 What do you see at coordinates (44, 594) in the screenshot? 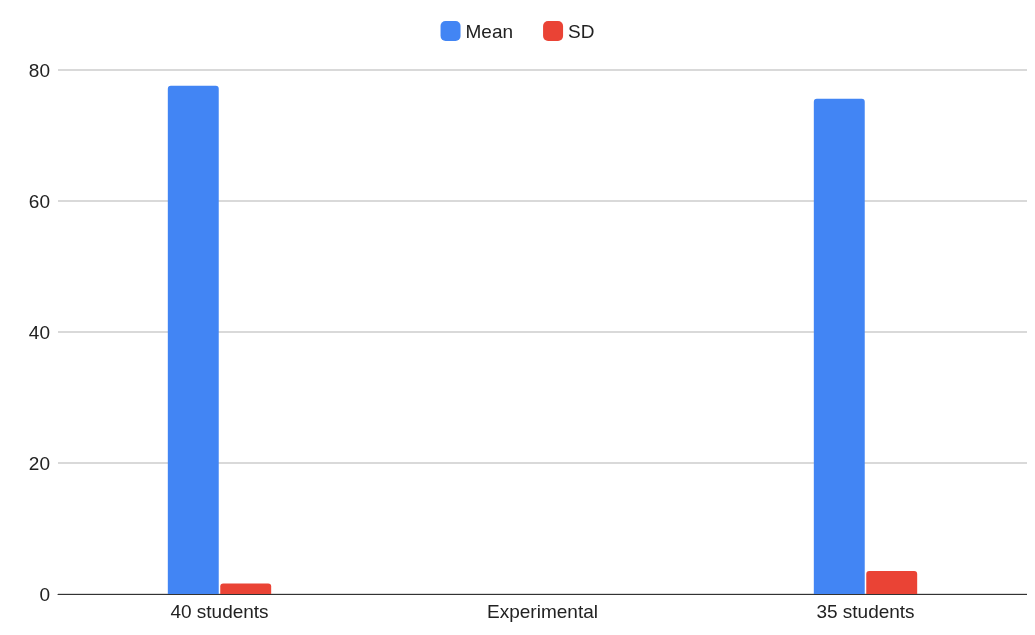
I see `y-tick-label: 0` at bounding box center [44, 594].